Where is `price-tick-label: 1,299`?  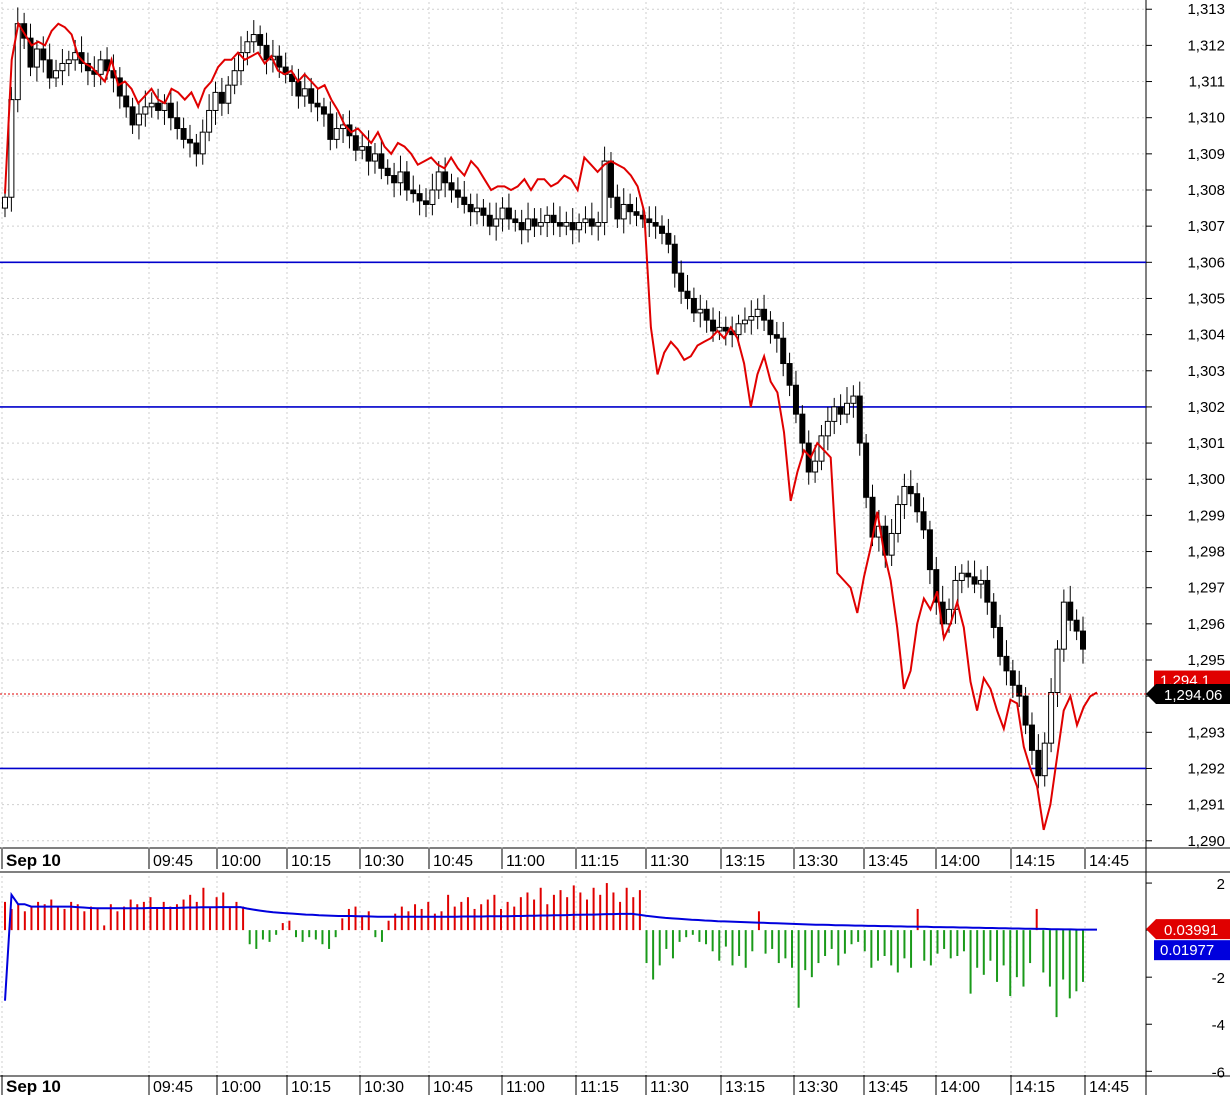
price-tick-label: 1,299 is located at coordinates (1206, 515).